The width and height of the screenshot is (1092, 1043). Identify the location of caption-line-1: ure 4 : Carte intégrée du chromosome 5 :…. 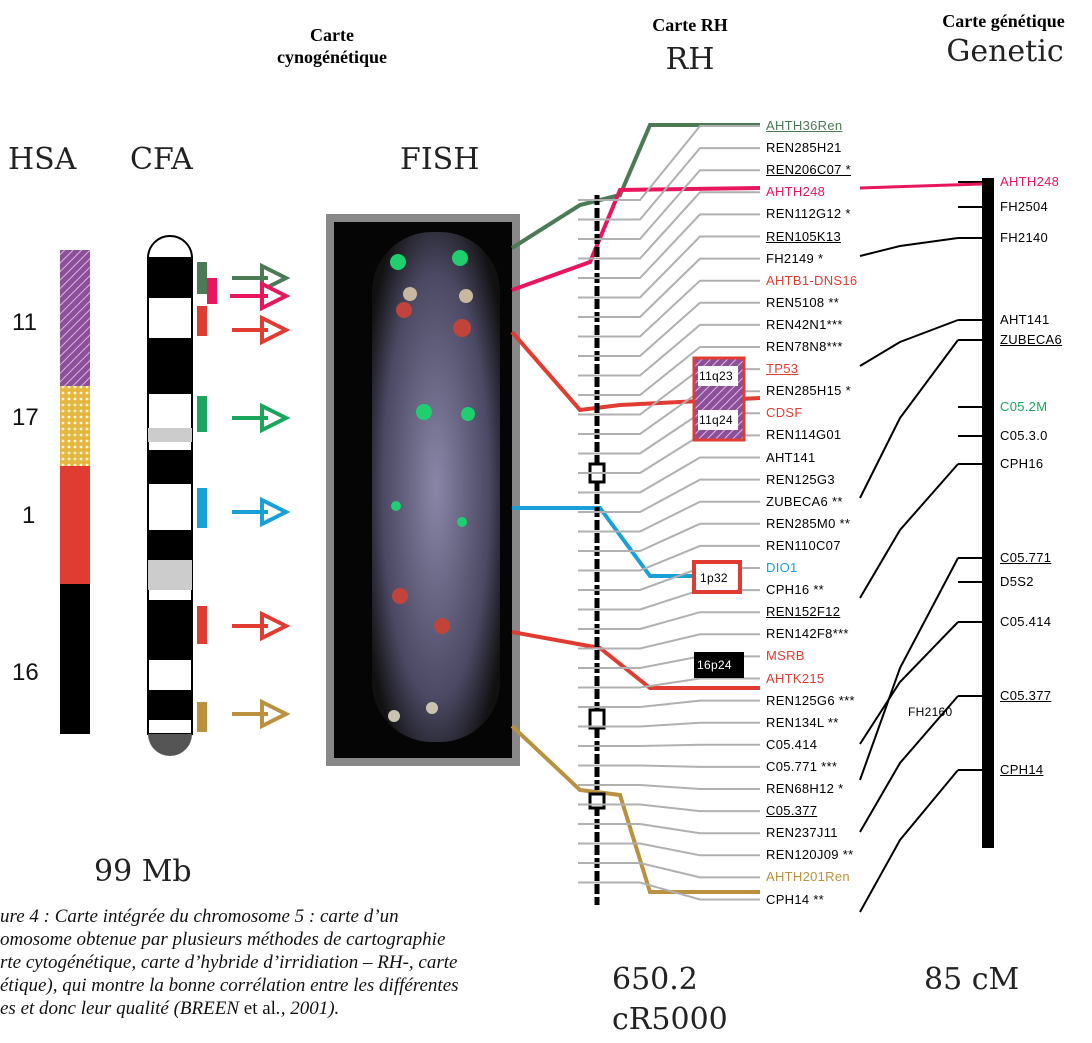
(199, 916).